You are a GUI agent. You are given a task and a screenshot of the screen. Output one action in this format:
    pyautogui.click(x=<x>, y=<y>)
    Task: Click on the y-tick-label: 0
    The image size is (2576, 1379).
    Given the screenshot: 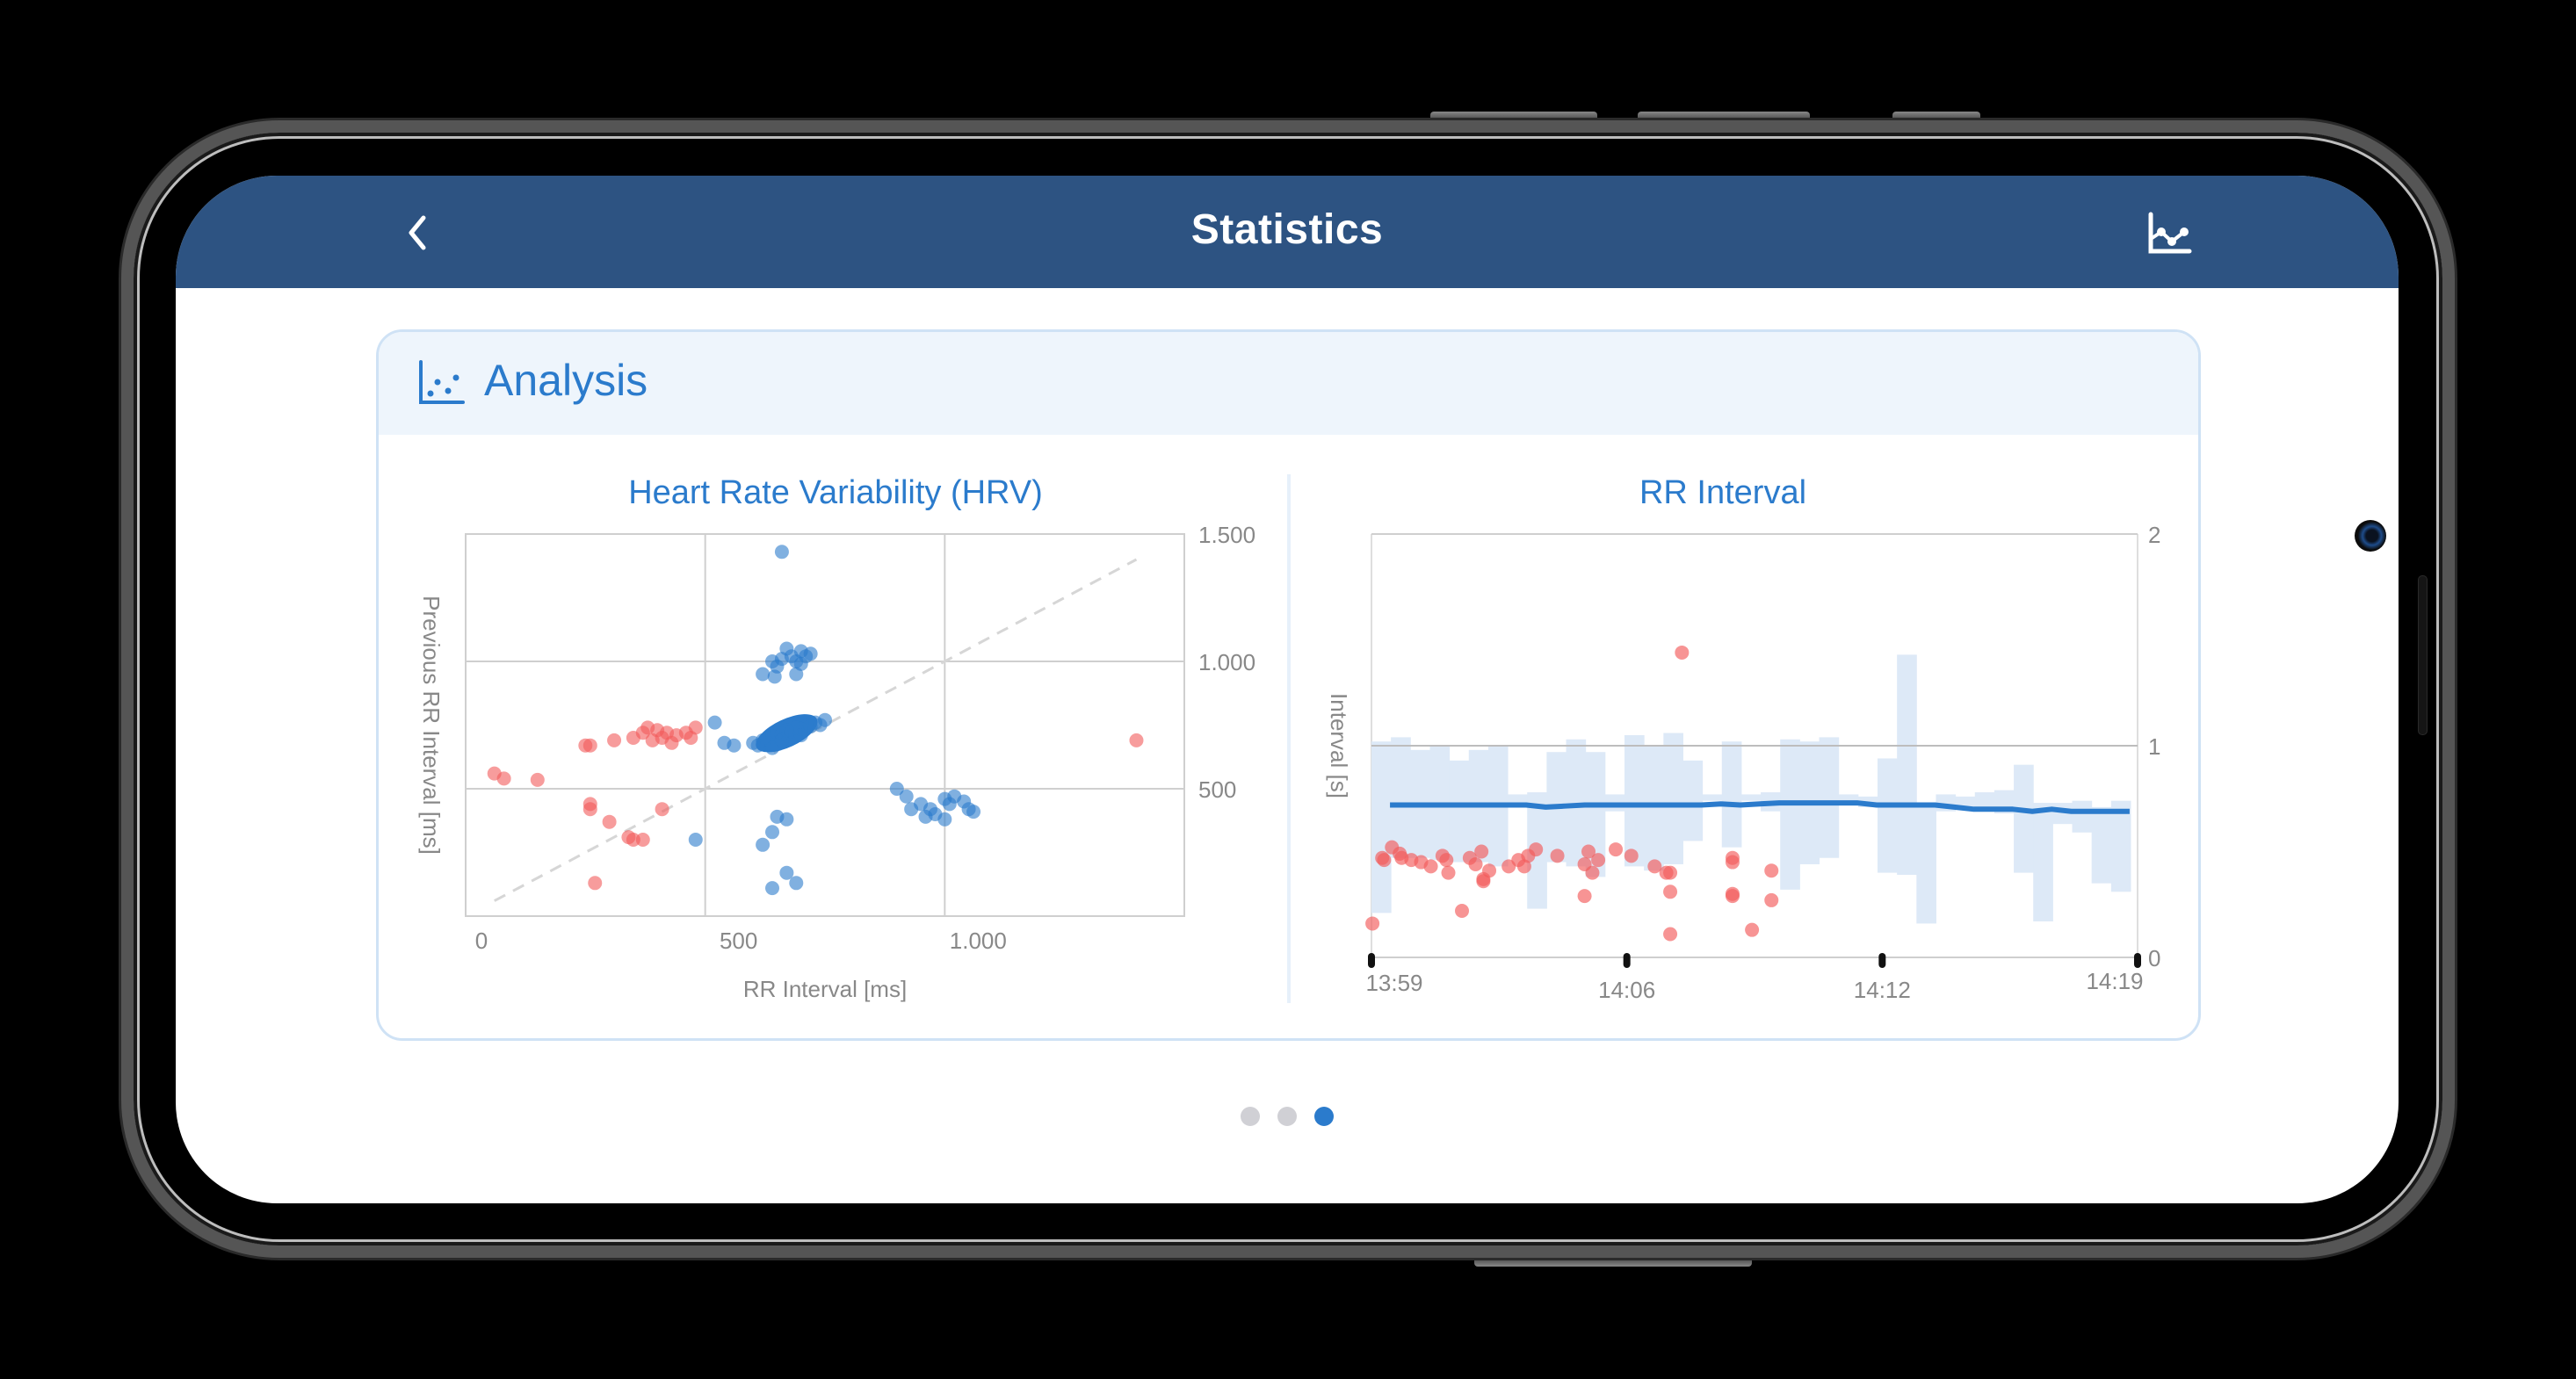 What is the action you would take?
    pyautogui.click(x=2154, y=958)
    